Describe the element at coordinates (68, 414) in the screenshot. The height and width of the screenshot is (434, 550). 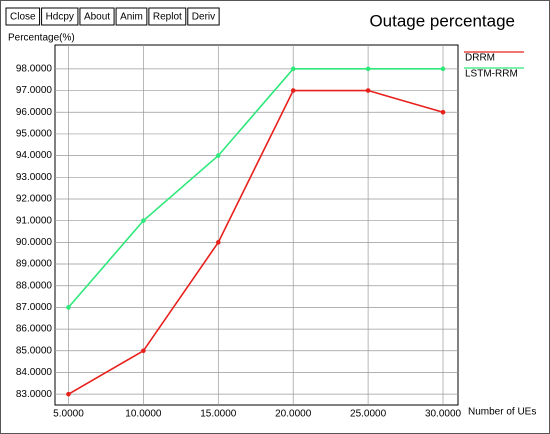
I see `x-tick-label: 5.0000` at that location.